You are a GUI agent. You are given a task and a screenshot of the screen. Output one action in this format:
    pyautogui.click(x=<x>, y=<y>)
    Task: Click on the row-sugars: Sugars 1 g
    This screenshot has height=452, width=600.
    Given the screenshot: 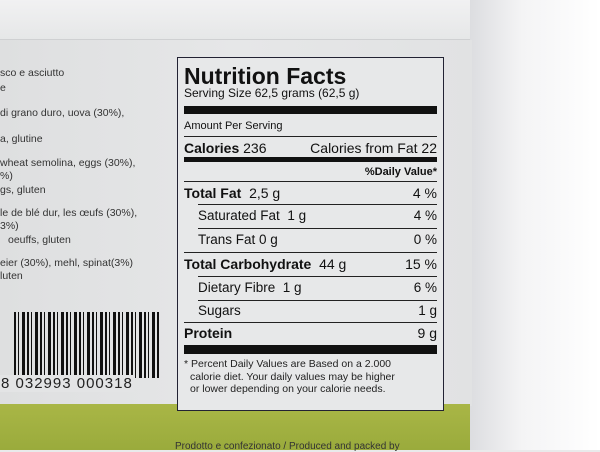 What is the action you would take?
    pyautogui.click(x=317, y=310)
    